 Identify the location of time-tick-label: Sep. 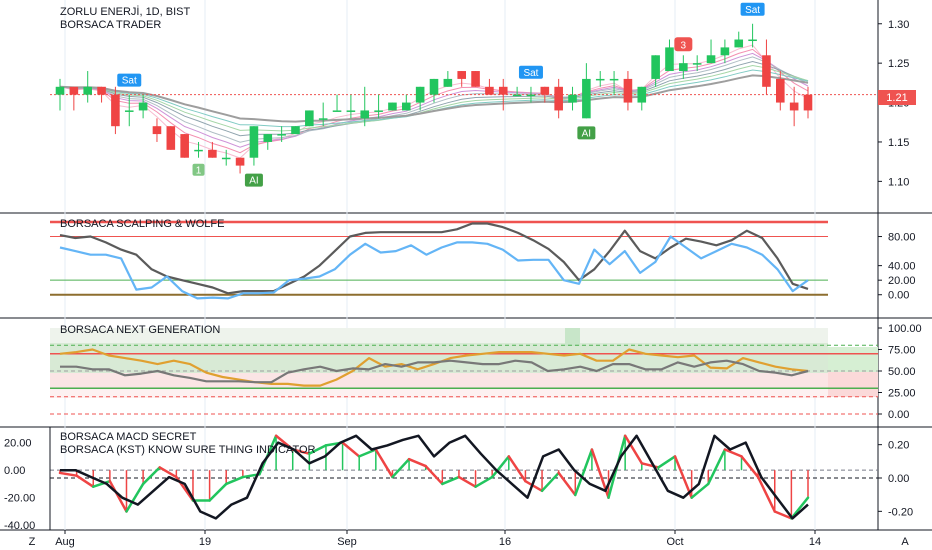
(347, 542).